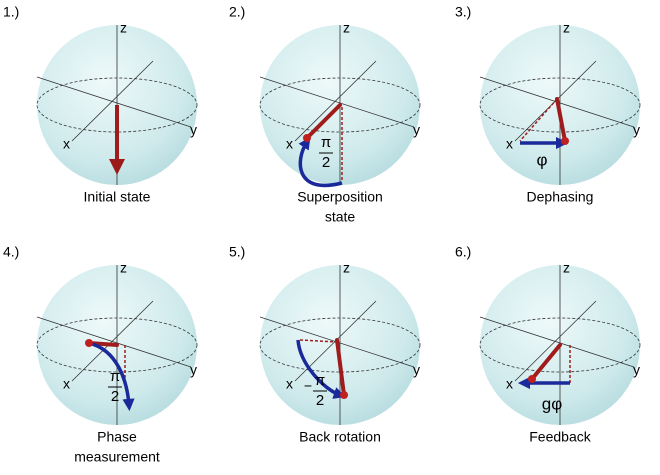 This screenshot has height=475, width=660. Describe the element at coordinates (237, 252) in the screenshot. I see `panel-number: 5.)` at that location.